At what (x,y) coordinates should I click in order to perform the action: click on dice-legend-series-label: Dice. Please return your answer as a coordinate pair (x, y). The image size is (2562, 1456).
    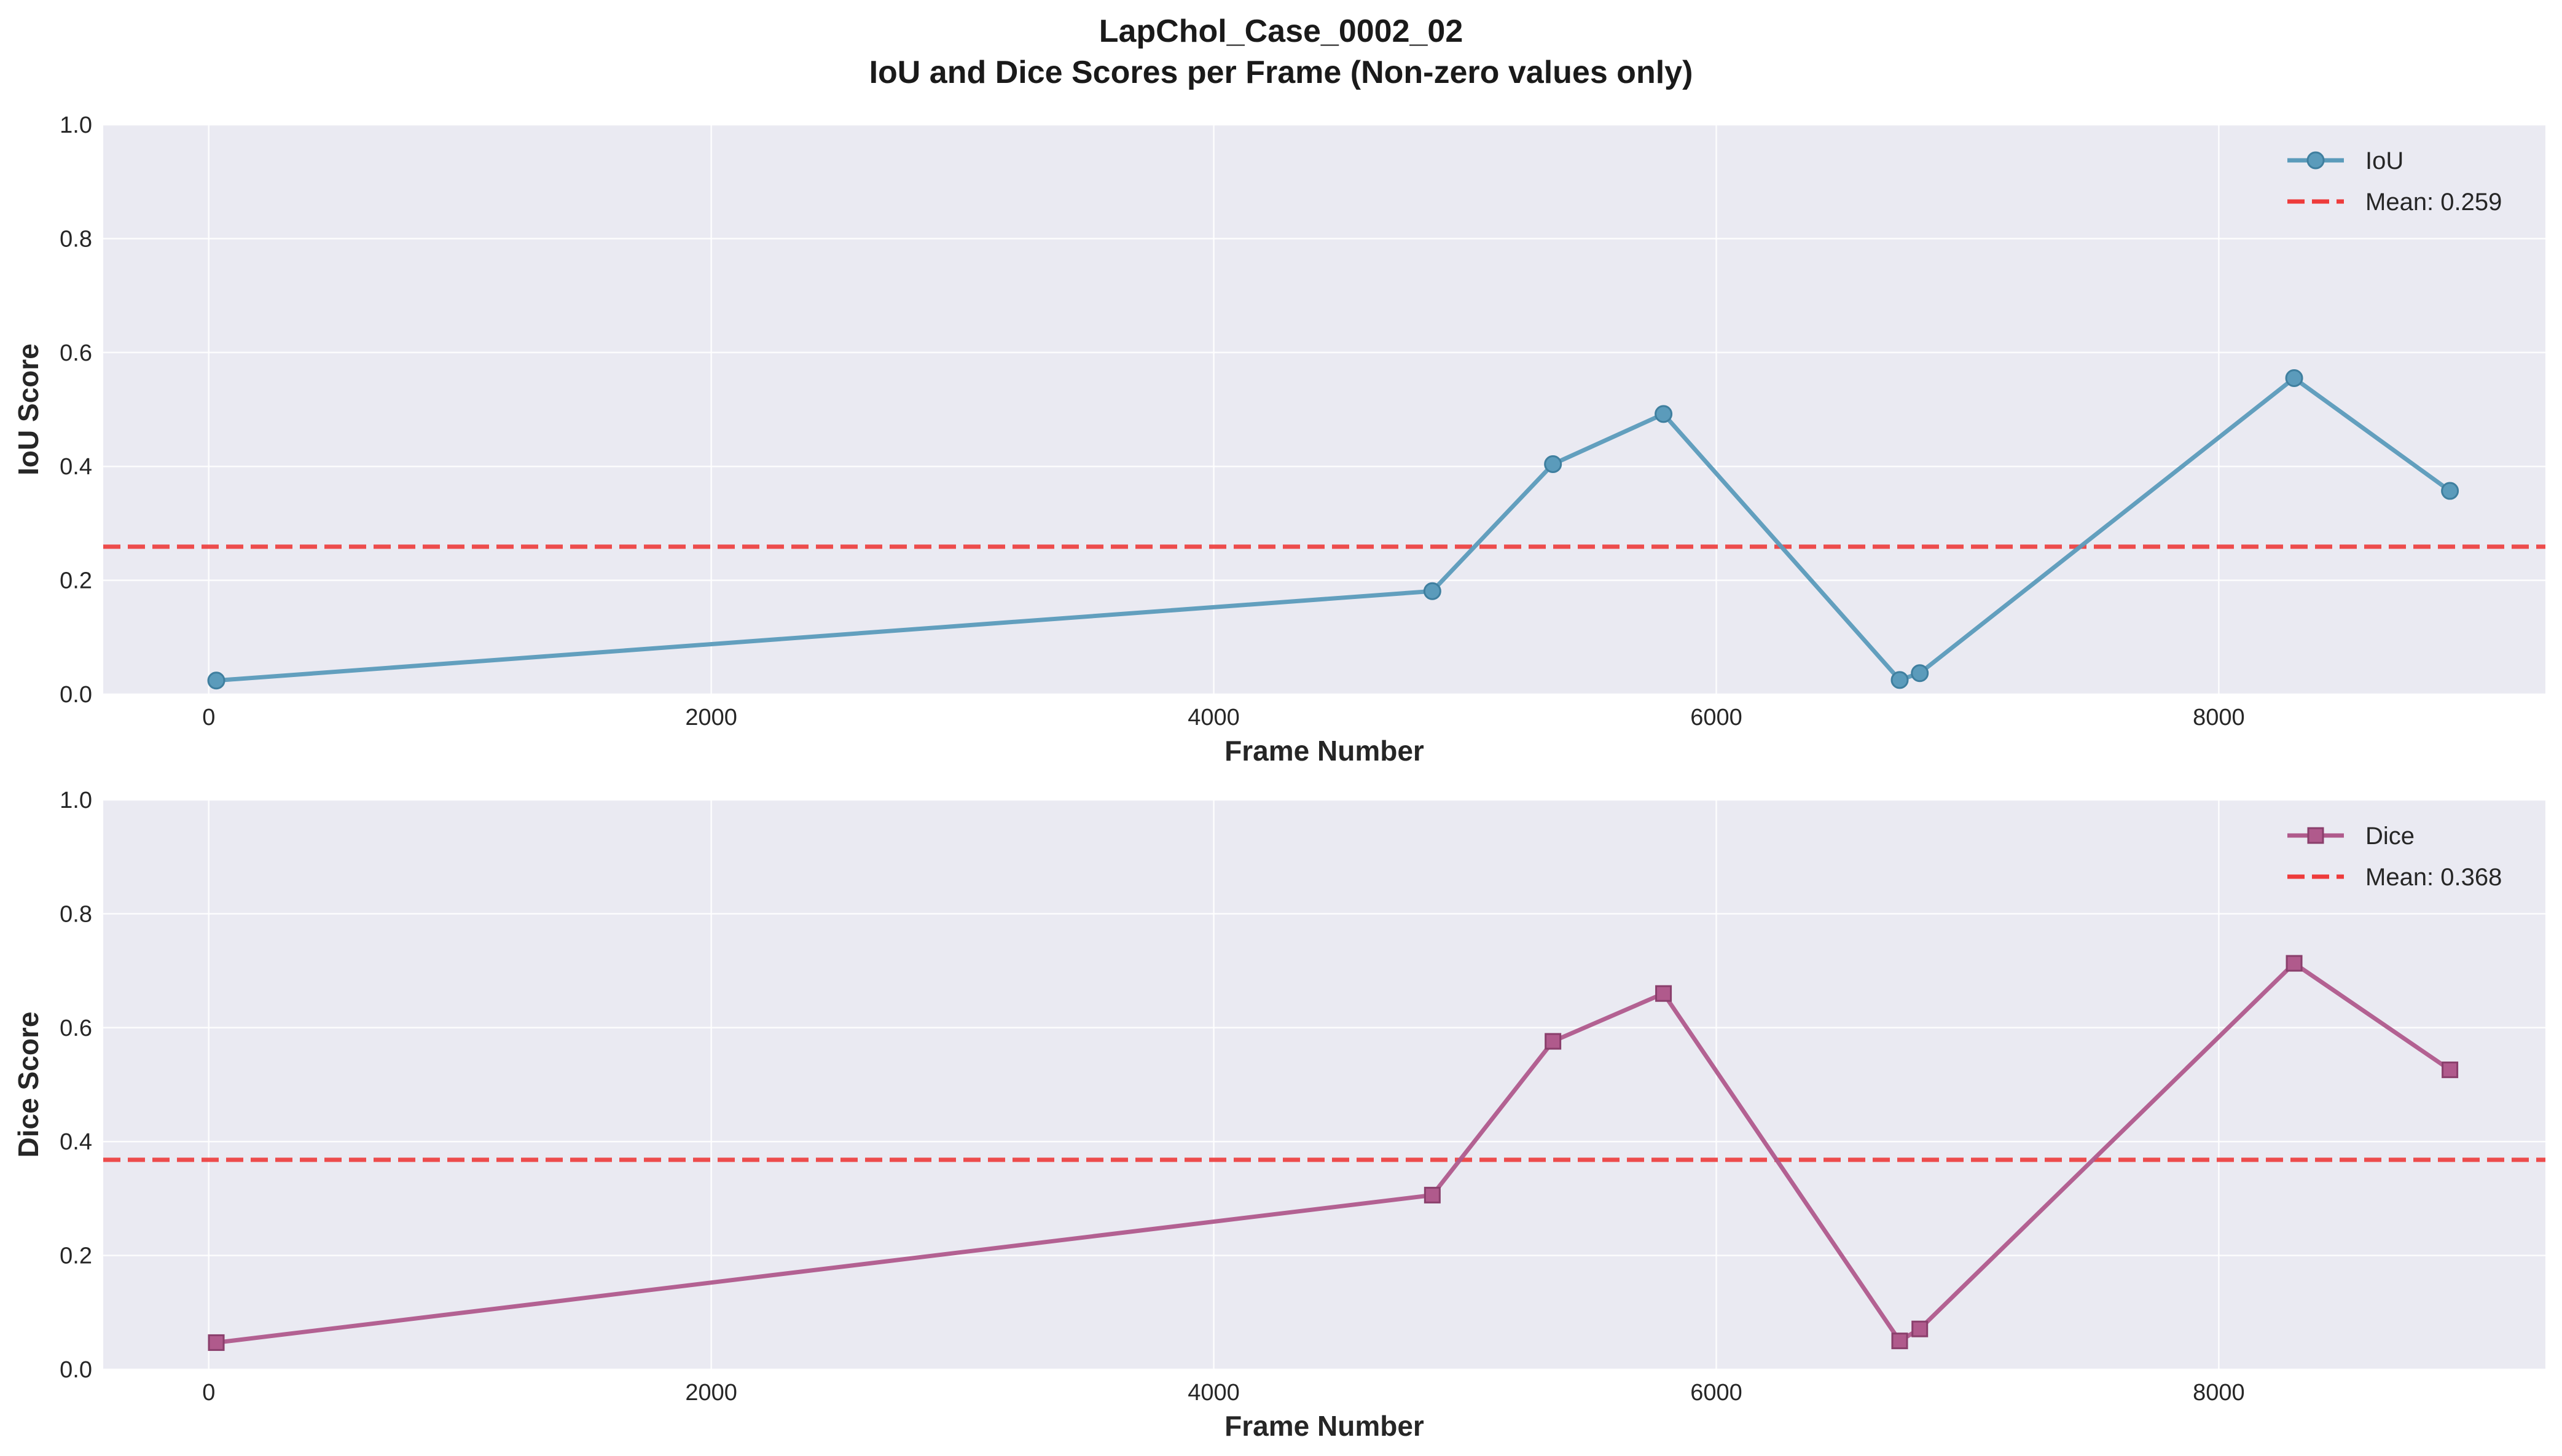
    Looking at the image, I should click on (2390, 836).